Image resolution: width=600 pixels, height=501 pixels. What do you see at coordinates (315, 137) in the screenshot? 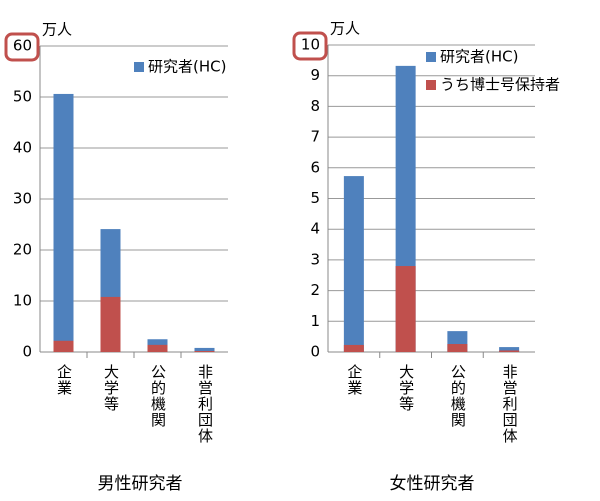
I see `y-tick-label: 7` at bounding box center [315, 137].